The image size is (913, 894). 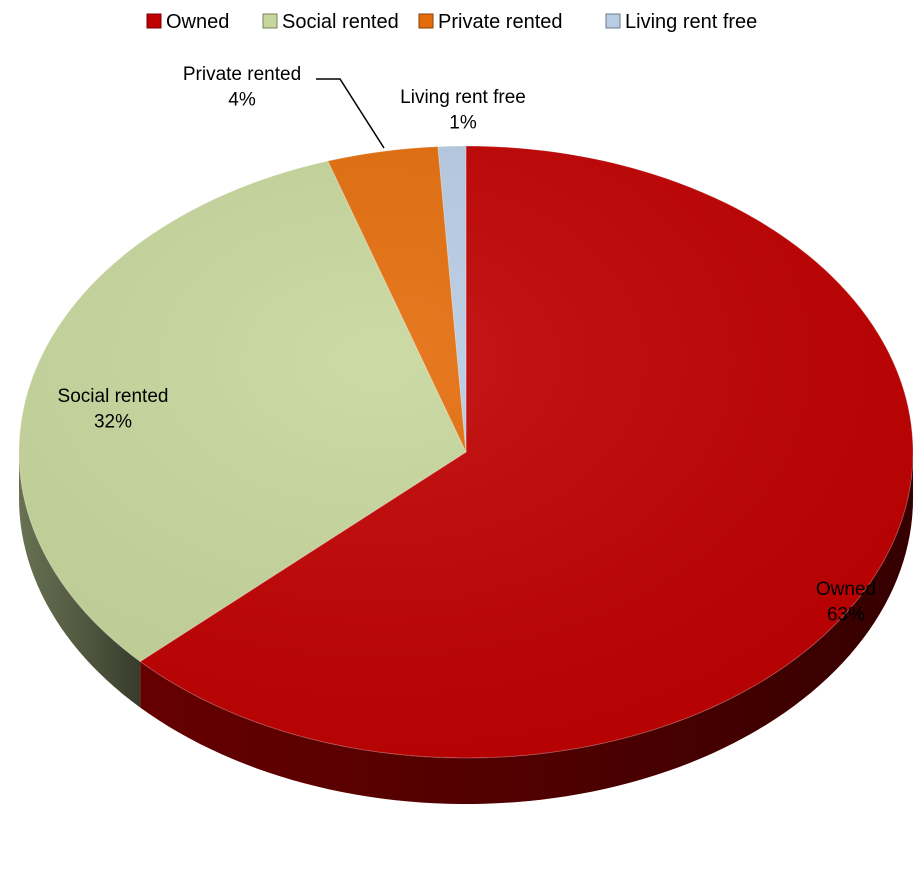 I want to click on legend-swatch-owned, so click(x=154, y=21).